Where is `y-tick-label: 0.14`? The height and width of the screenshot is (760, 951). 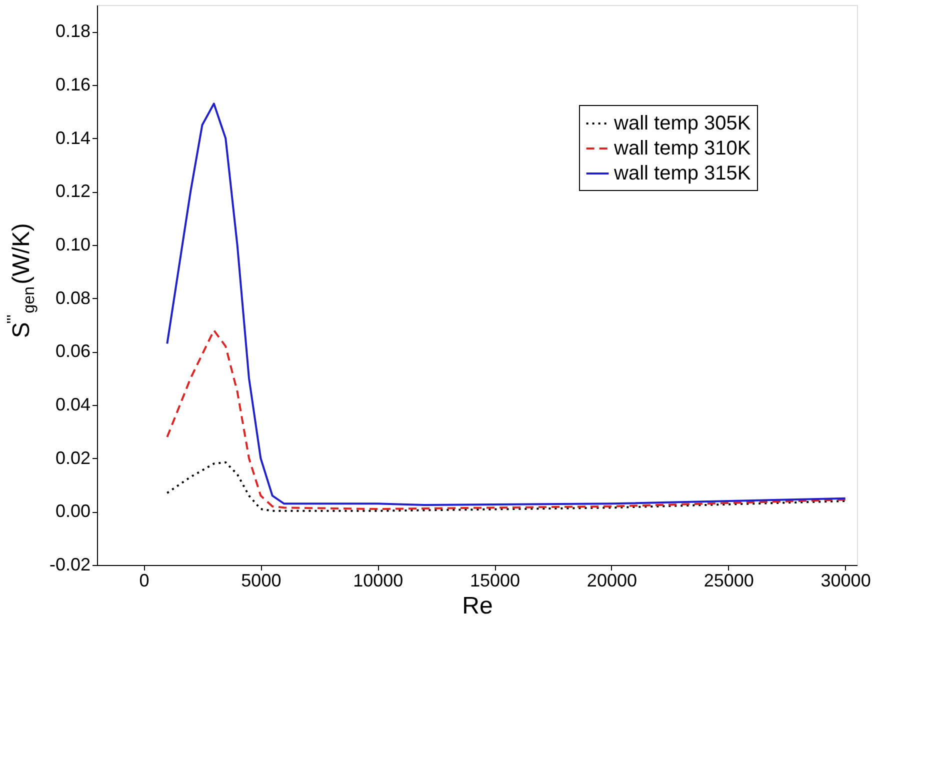
y-tick-label: 0.14 is located at coordinates (72, 138).